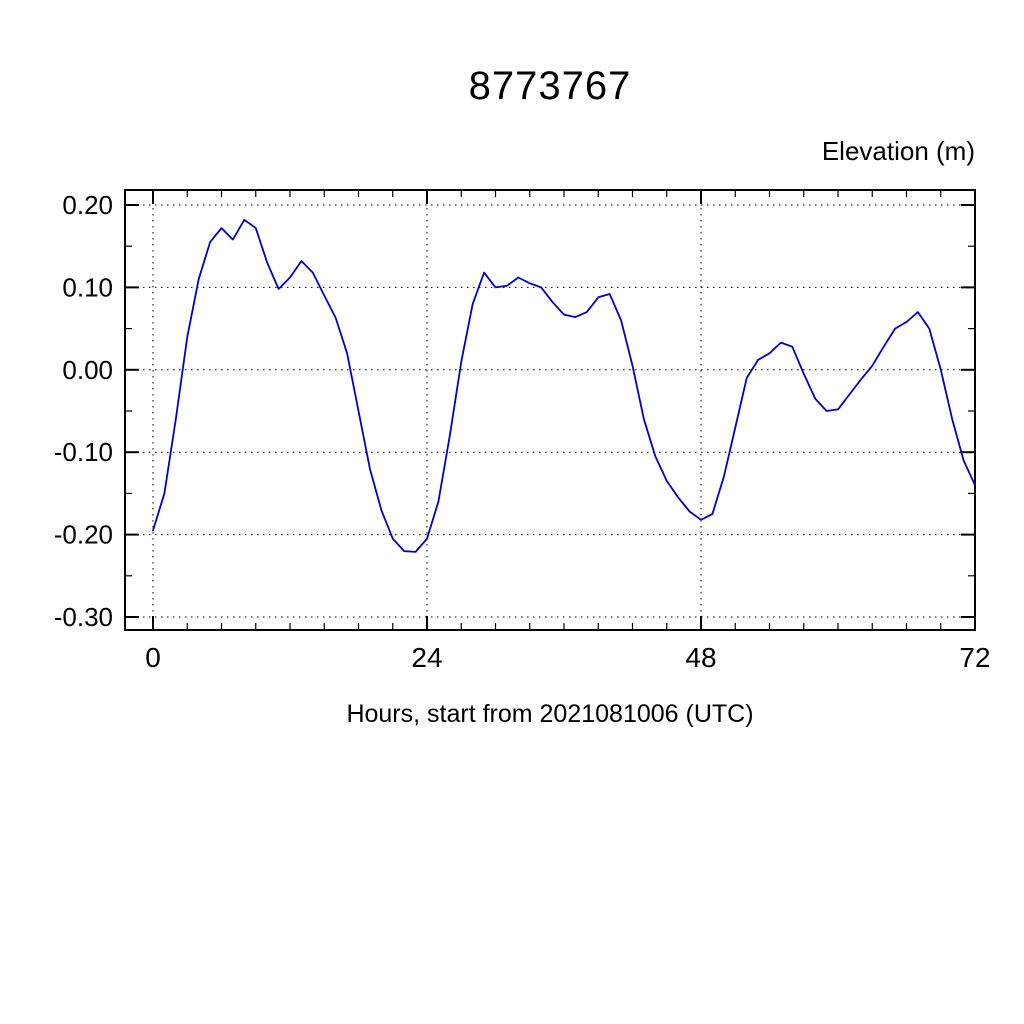 This screenshot has width=1024, height=1024. I want to click on x-tick-label: 0, so click(153, 657).